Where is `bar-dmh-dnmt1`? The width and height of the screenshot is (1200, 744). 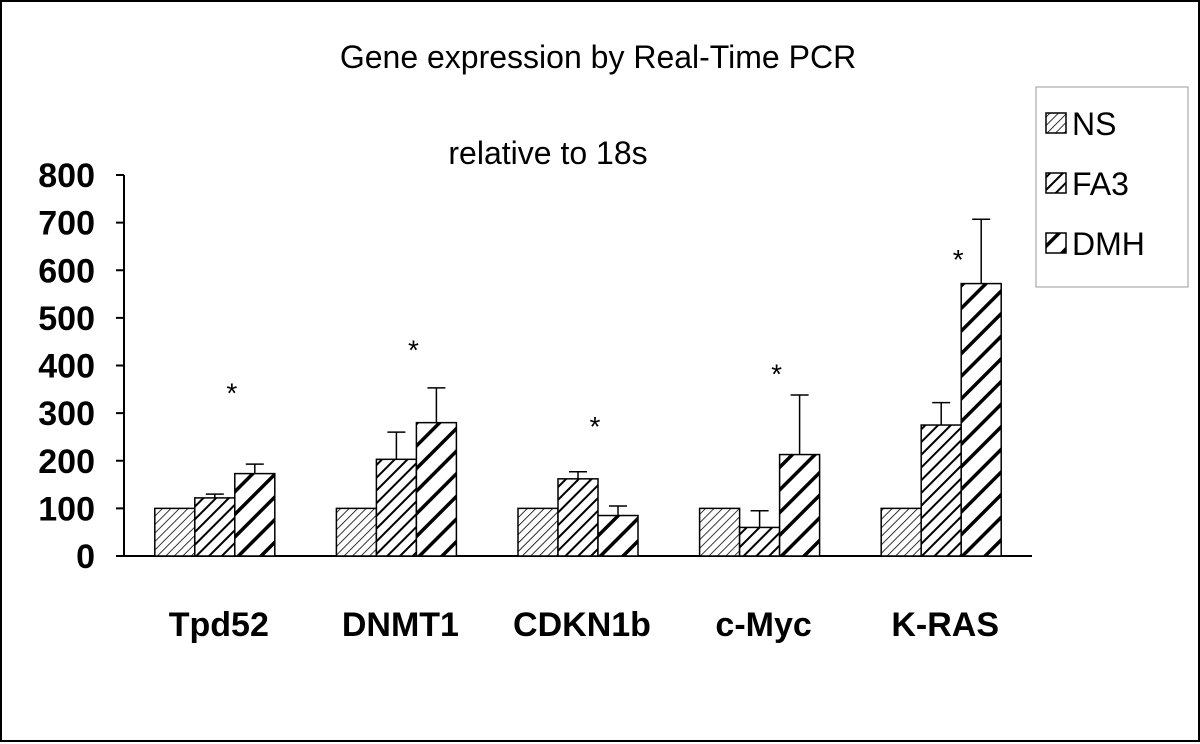
bar-dmh-dnmt1 is located at coordinates (436, 489).